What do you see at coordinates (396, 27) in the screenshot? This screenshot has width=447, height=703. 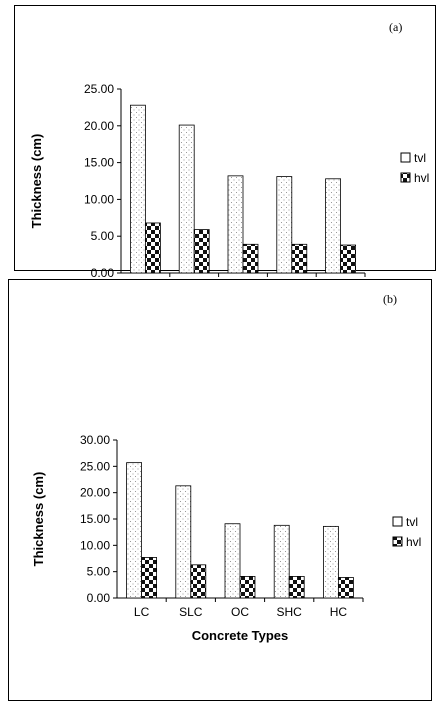 I see `panel-label: (a)` at bounding box center [396, 27].